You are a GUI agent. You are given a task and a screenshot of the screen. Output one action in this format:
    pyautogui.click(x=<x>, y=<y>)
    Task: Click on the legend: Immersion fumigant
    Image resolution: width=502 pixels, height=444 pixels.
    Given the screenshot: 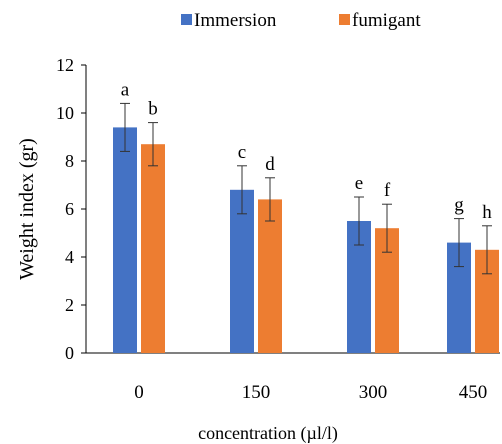 What is the action you would take?
    pyautogui.click(x=301, y=20)
    